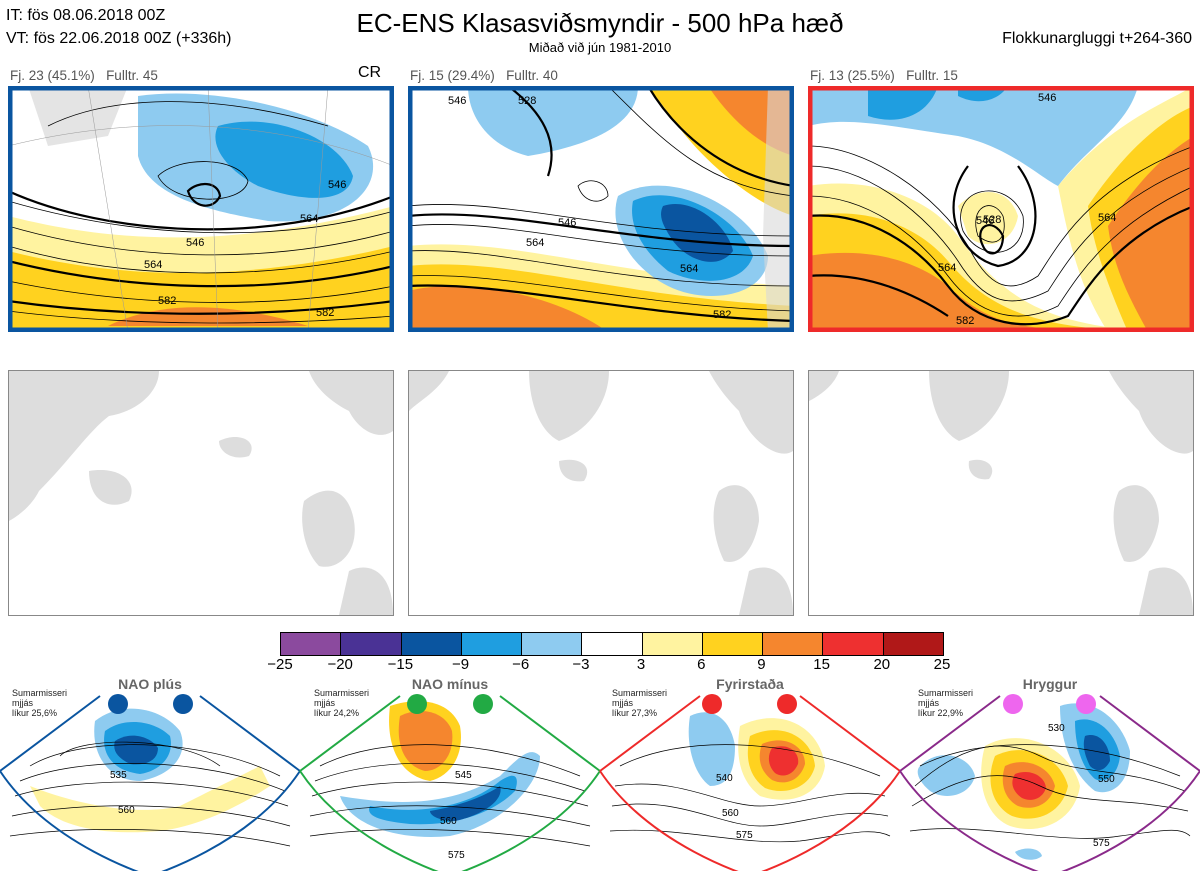  I want to click on colorbar-tick-label: −20, so click(340, 664).